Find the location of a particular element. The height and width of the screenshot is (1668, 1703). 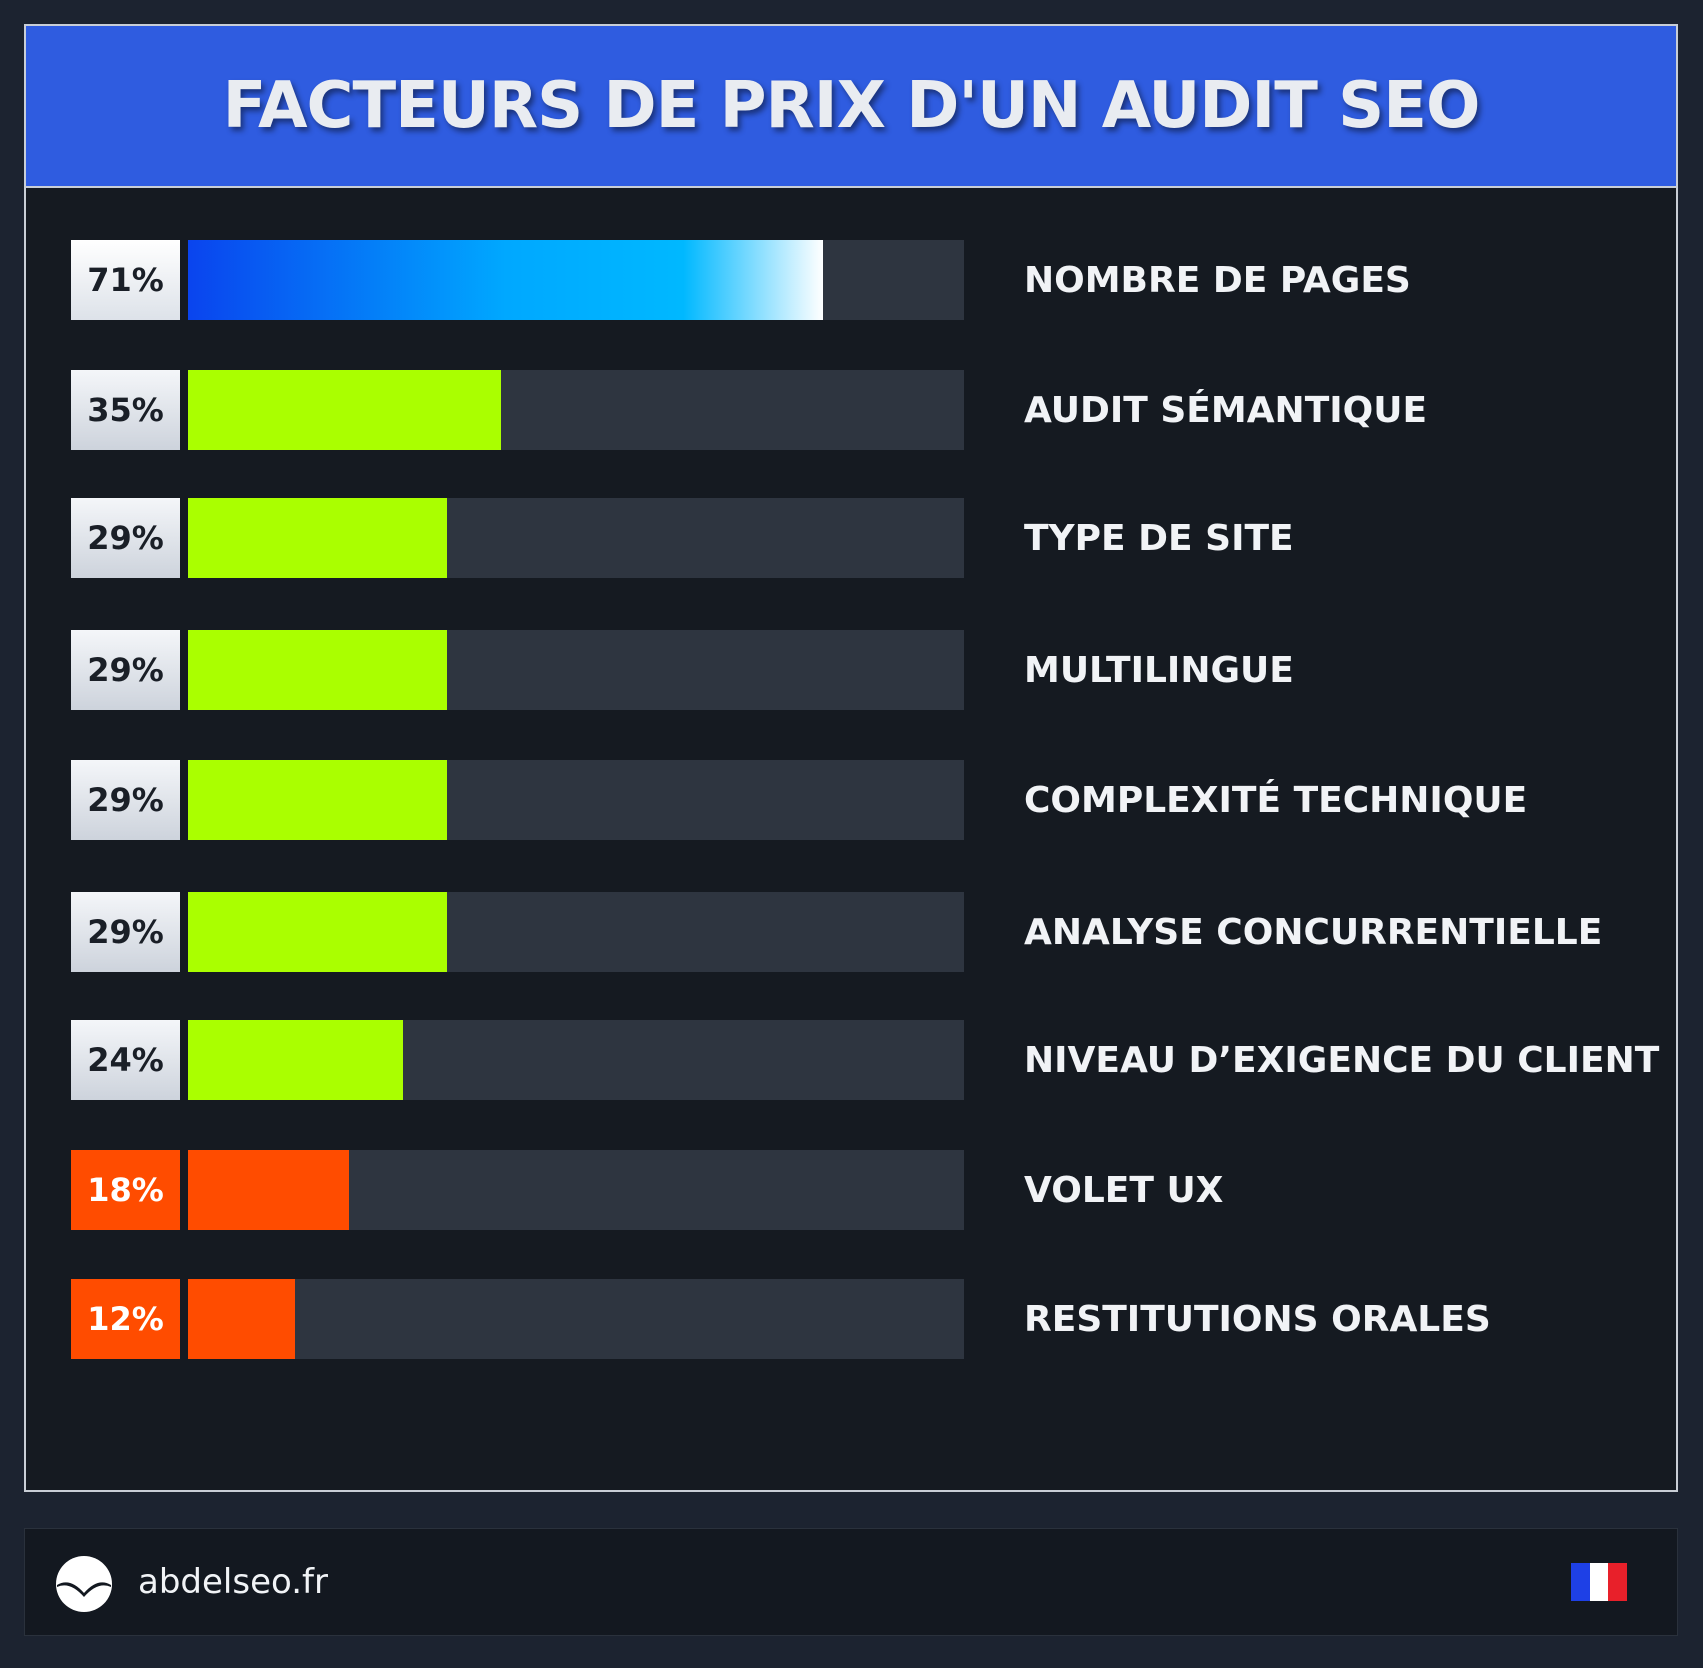

category-label: ANALYSE CONCURRENTIELLE is located at coordinates (1313, 932).